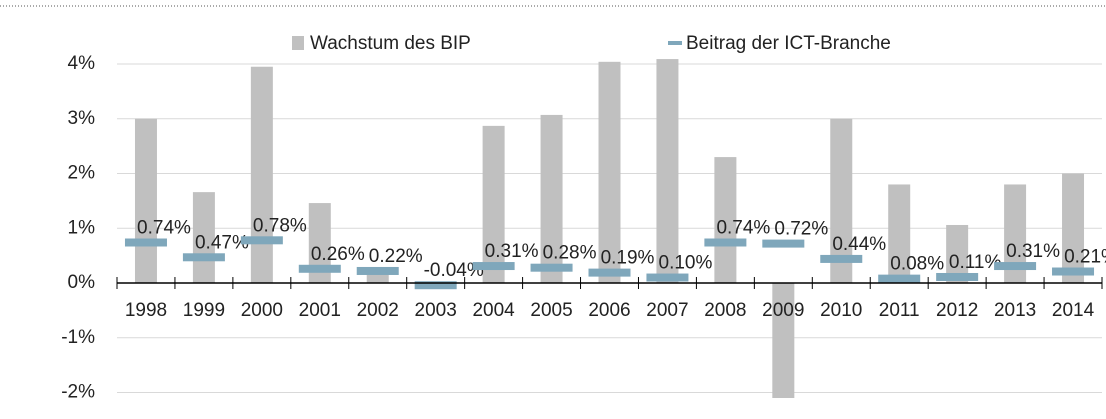 This screenshot has height=419, width=1106. What do you see at coordinates (280, 225) in the screenshot?
I see `data-label: 0.78%` at bounding box center [280, 225].